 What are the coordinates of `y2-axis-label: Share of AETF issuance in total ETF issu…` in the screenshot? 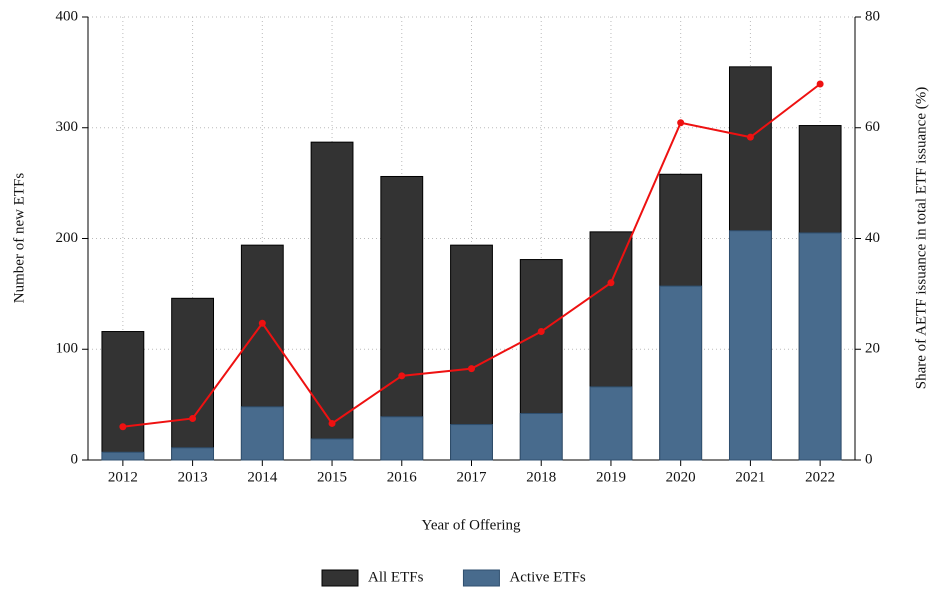 It's located at (921, 238).